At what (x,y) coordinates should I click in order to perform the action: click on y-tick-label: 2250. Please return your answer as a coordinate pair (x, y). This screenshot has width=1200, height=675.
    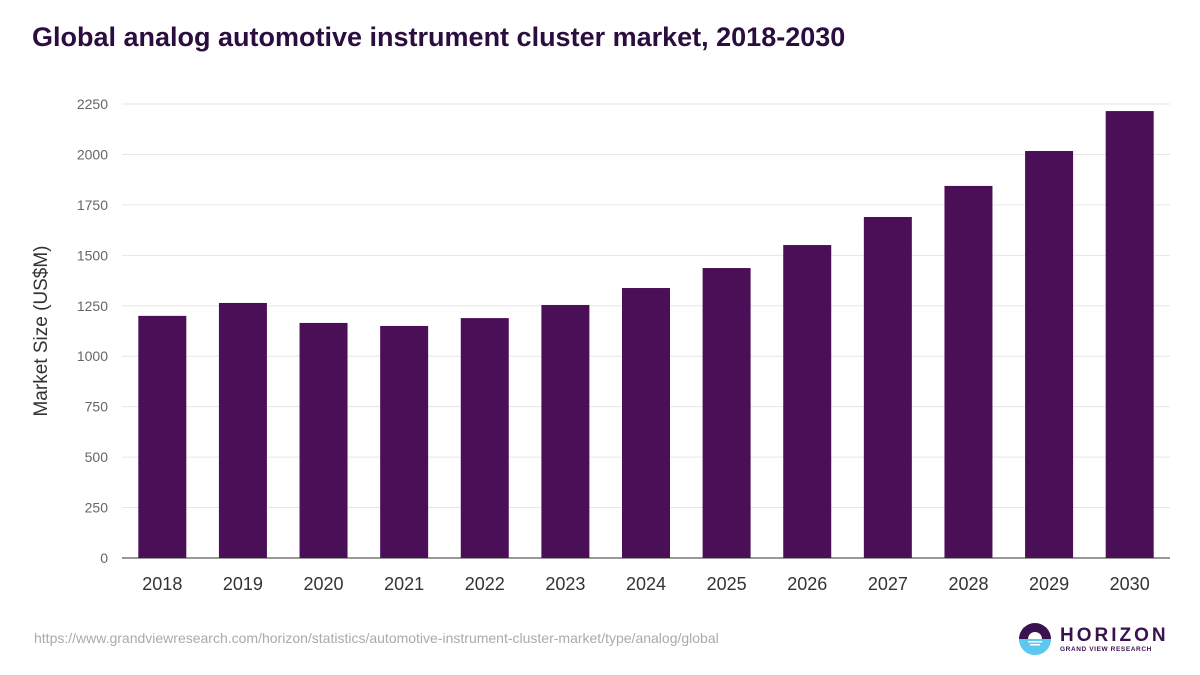
    Looking at the image, I should click on (92, 104).